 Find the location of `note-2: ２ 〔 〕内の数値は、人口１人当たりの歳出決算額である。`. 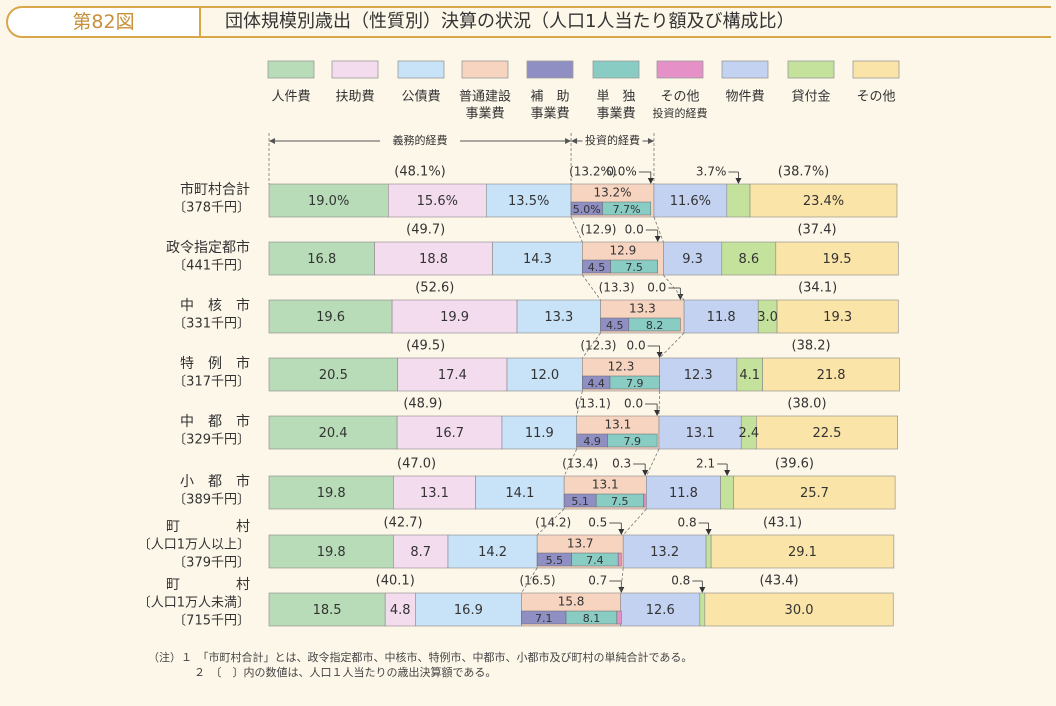

note-2: ２ 〔 〕内の数値は、人口１人当たりの歳出決算額である。 is located at coordinates (345, 672).